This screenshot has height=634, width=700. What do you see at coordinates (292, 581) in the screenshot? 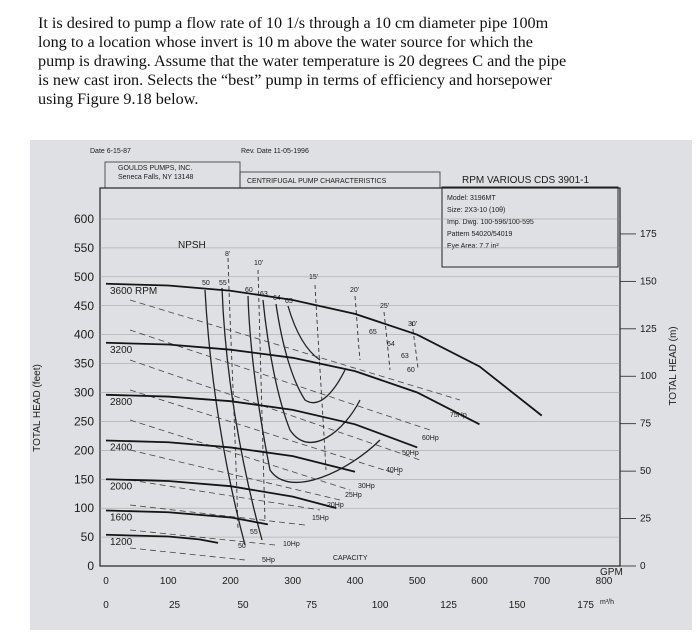
I see `x-tick-label-gpm: 300` at bounding box center [292, 581].